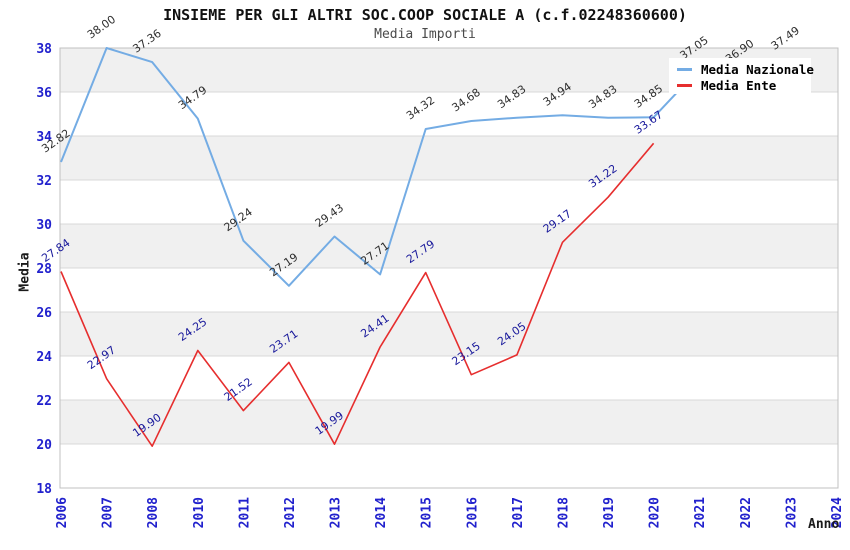 This screenshot has height=550, width=850. I want to click on x-tick-label: 2024, so click(837, 512).